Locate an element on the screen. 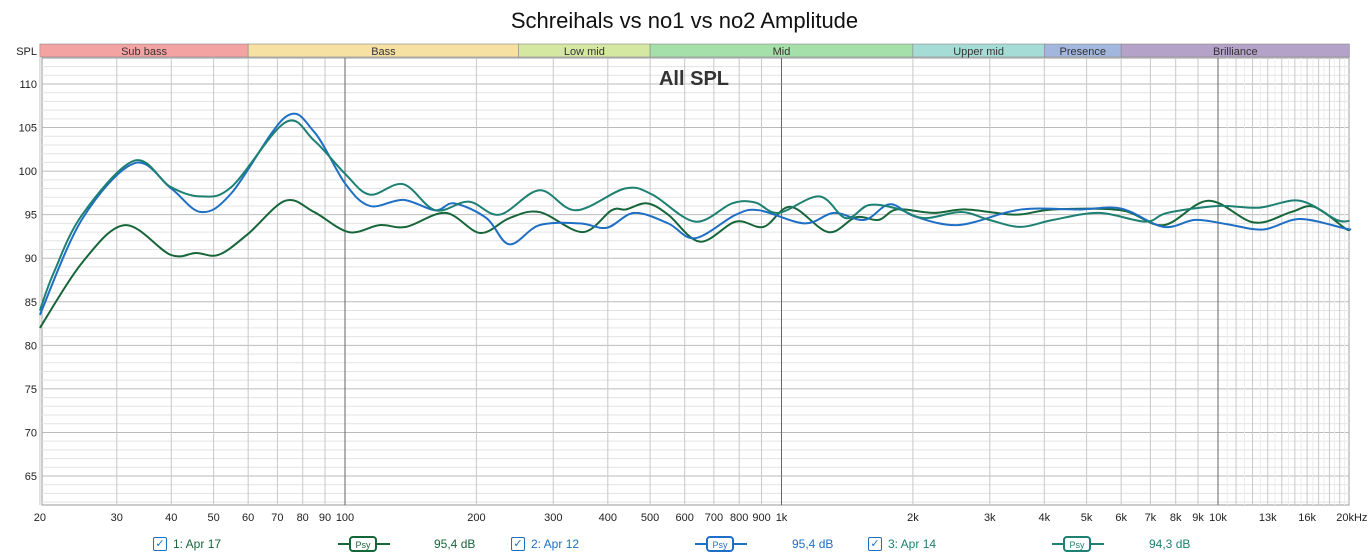 The image size is (1369, 555). band-label: Bass is located at coordinates (383, 52).